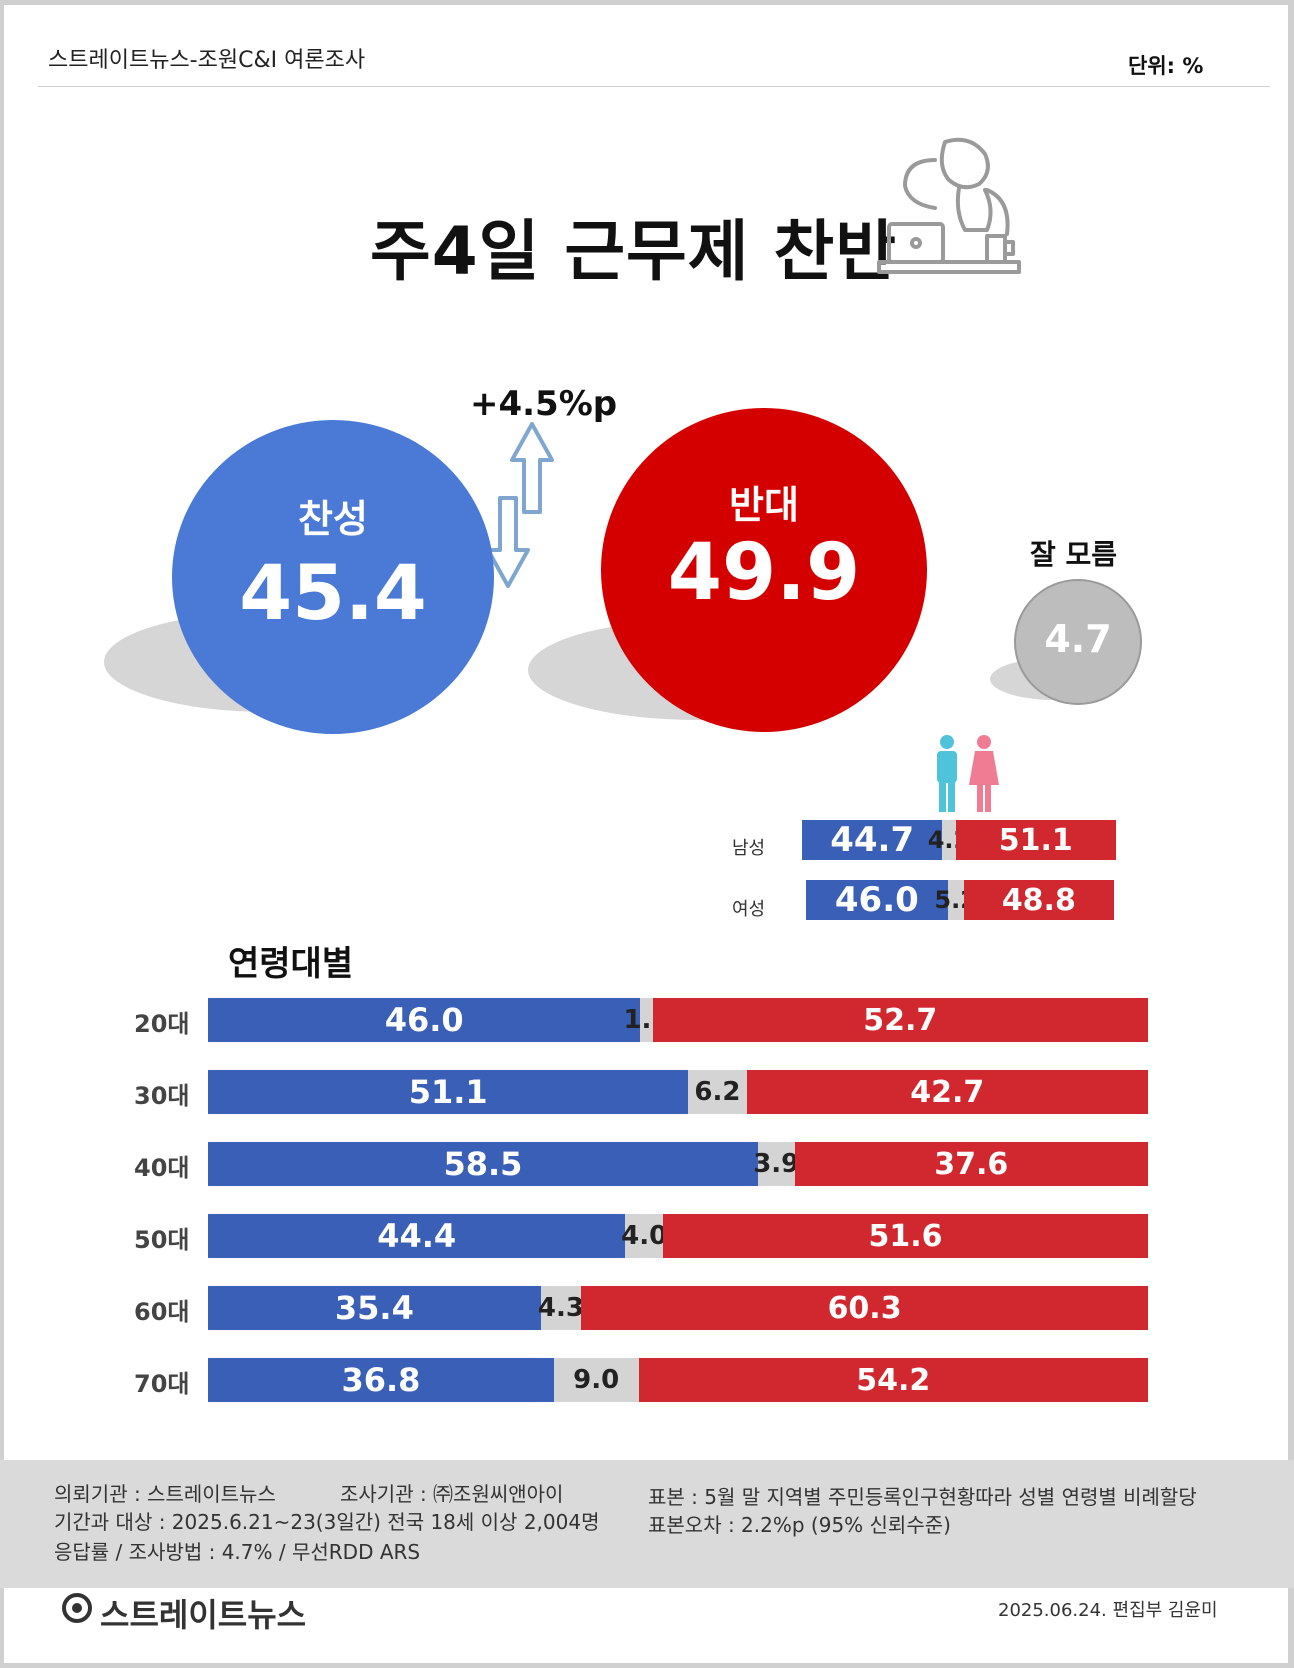 Image resolution: width=1294 pixels, height=1668 pixels. Describe the element at coordinates (922, 1497) in the screenshot. I see `footer-sample: 표본 : 5월 말 지역별 주민등록인구현황따라 성별 연령별 비례할당` at that location.